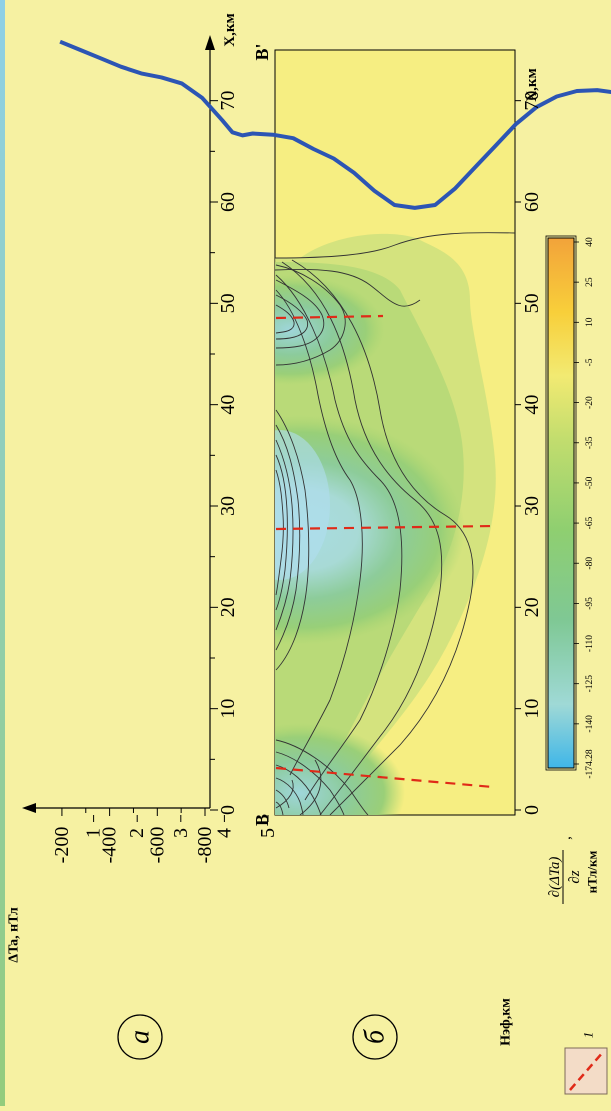  What do you see at coordinates (110, 845) in the screenshot?
I see `profile-y-tick-label: -400` at bounding box center [110, 845].